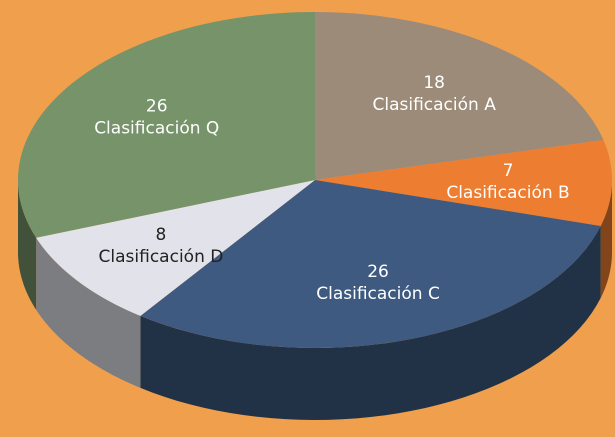  Describe the element at coordinates (508, 171) in the screenshot. I see `data-label: 7` at that location.